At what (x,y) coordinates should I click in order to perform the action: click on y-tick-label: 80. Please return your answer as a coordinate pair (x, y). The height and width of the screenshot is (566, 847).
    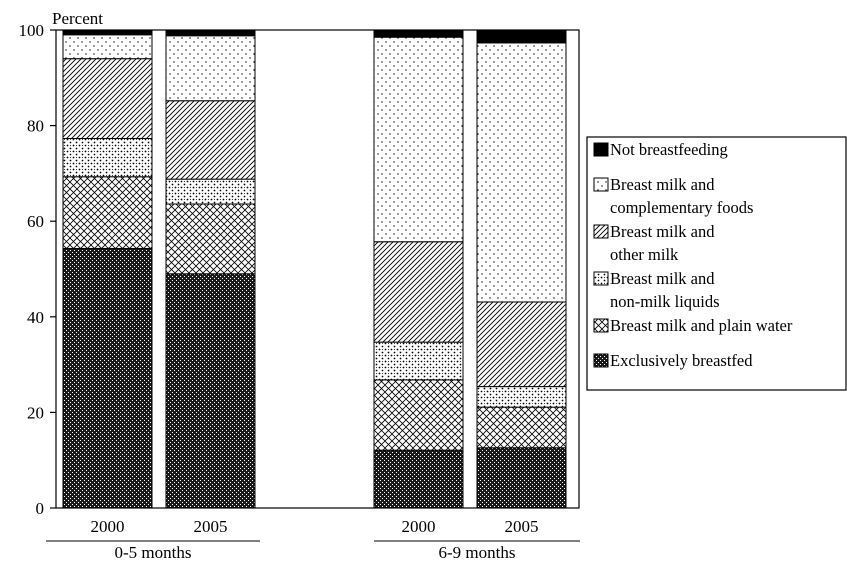
    Looking at the image, I should click on (35, 126).